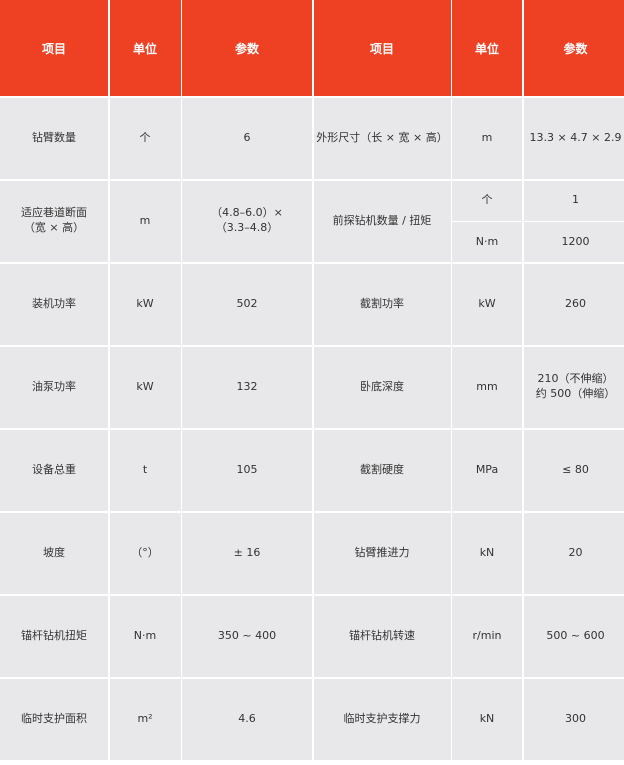 This screenshot has height=765, width=624. I want to click on cell-item: 卧底深度, so click(382, 387).